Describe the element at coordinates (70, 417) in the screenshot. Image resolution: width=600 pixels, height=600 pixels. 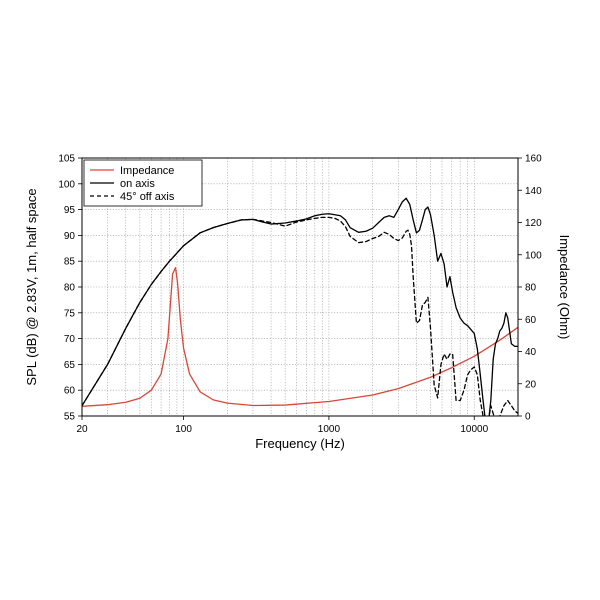
I see `y-left-tick-label: 55` at that location.